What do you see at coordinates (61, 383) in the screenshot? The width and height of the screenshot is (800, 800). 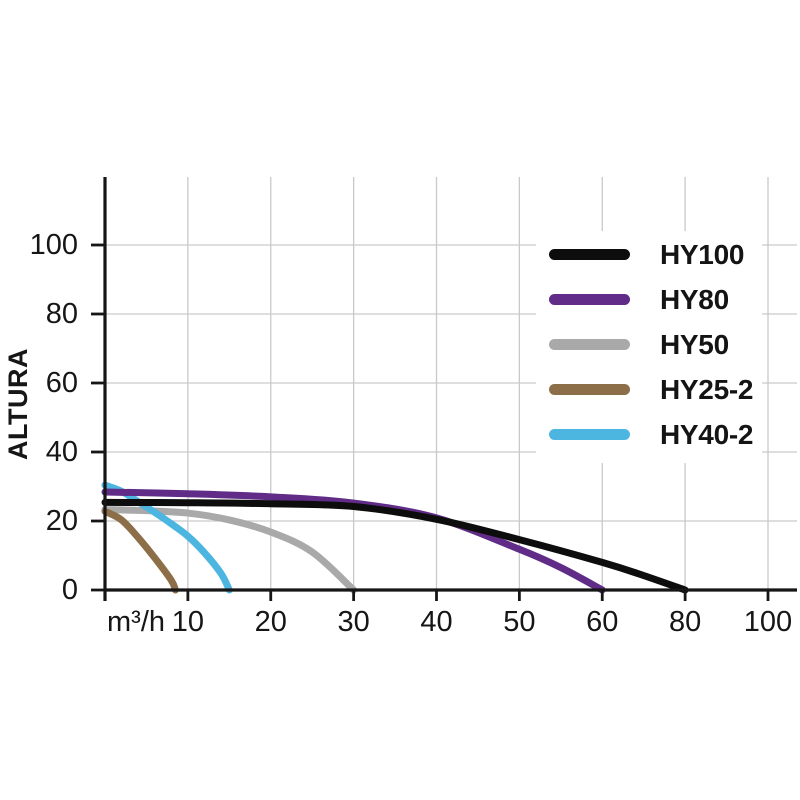 I see `y-tick-label-60: 60` at bounding box center [61, 383].